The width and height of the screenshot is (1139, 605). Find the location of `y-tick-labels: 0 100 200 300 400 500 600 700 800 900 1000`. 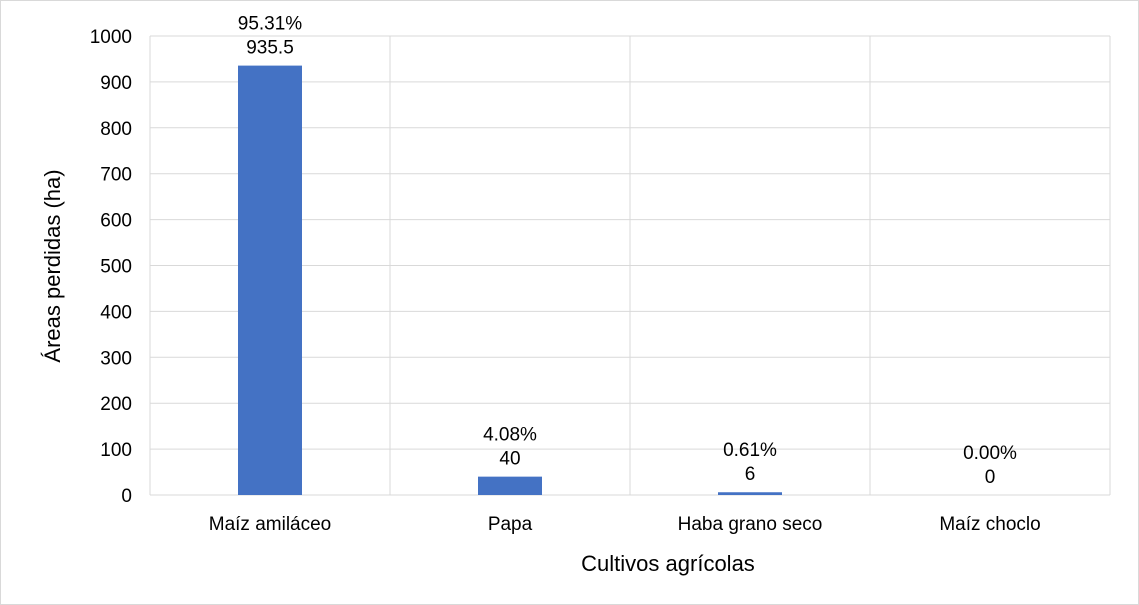

y-tick-labels: 0 100 200 300 400 500 600 700 800 900 1000 is located at coordinates (111, 267).